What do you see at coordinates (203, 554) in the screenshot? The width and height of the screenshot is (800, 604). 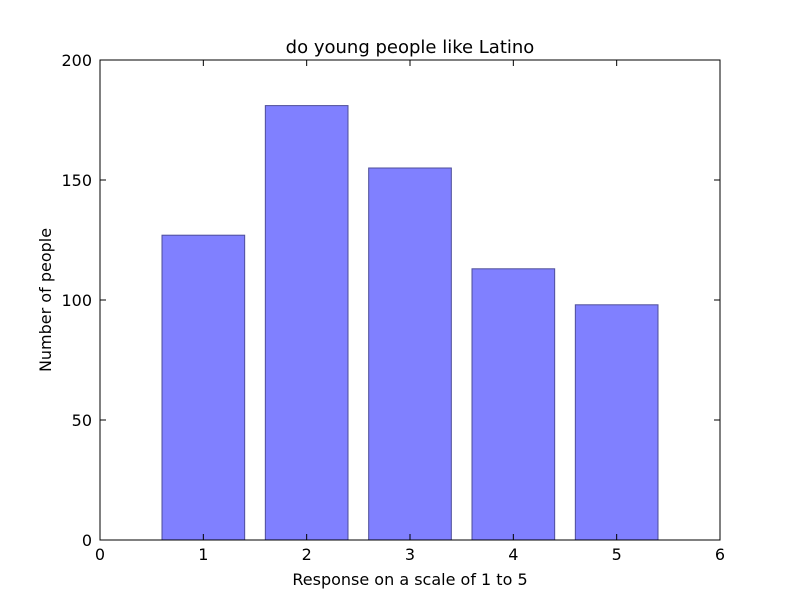 I see `x-tick-label: 1` at bounding box center [203, 554].